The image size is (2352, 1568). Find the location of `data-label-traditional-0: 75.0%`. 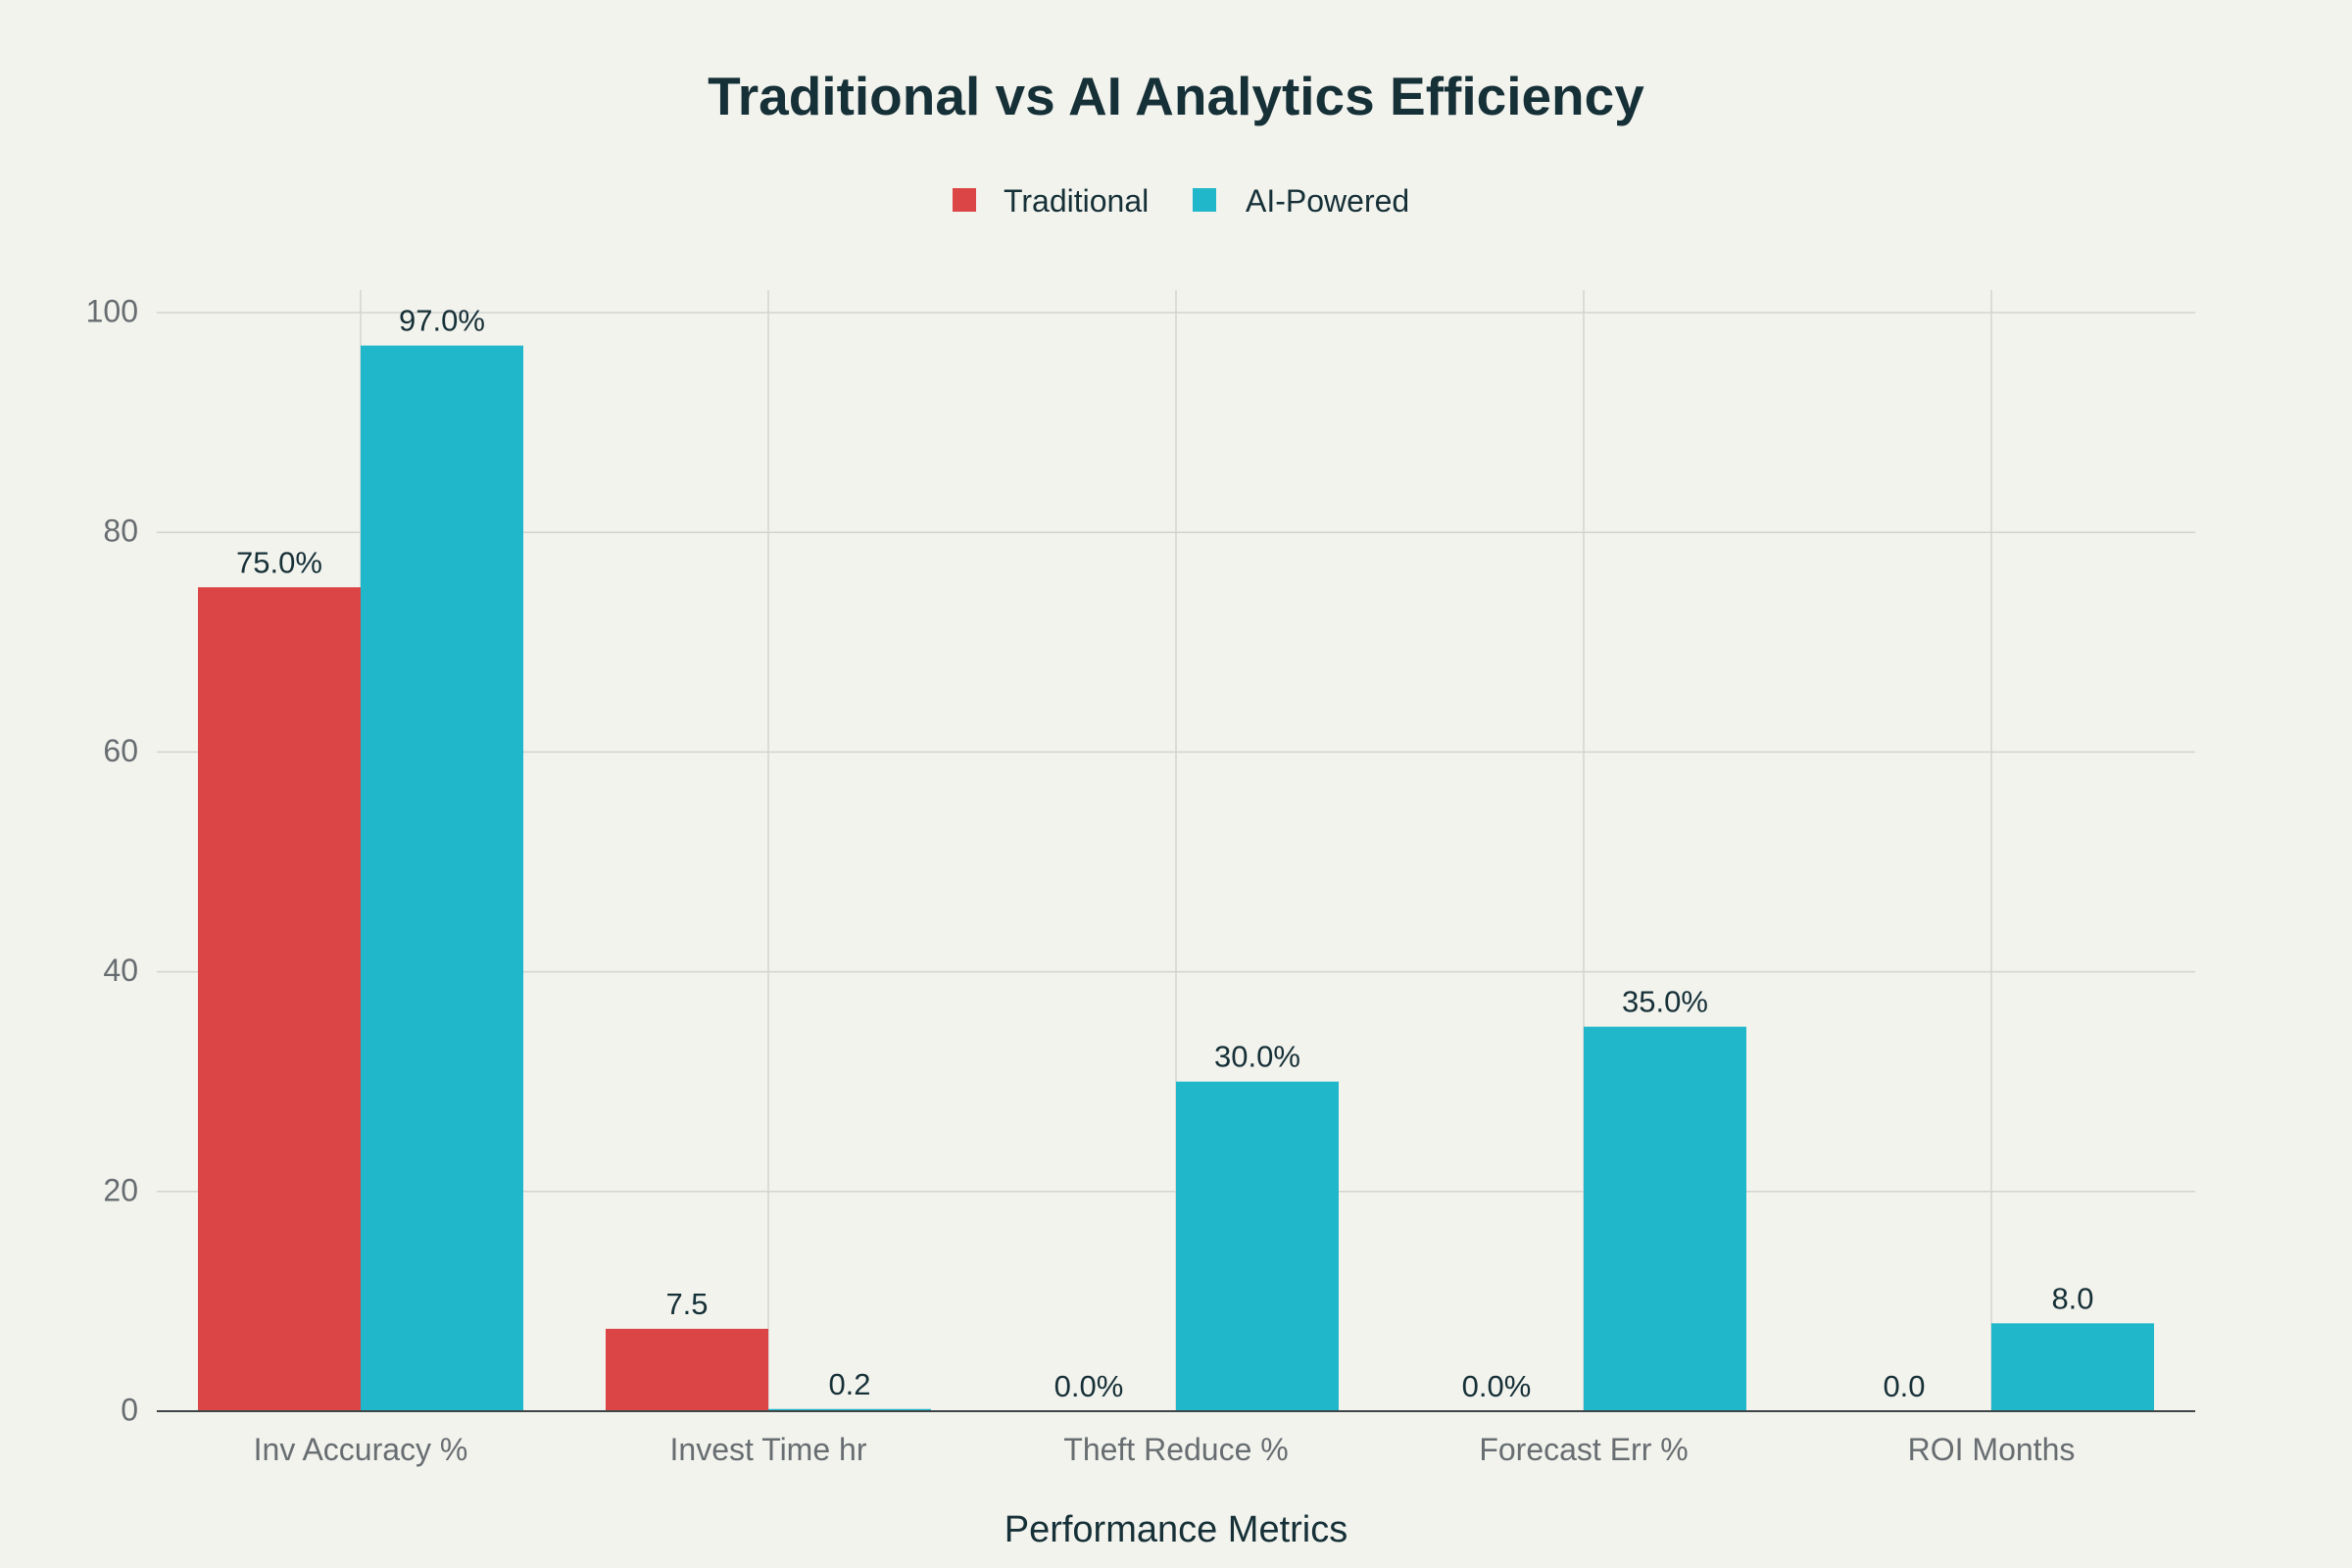

data-label-traditional-0: 75.0% is located at coordinates (279, 562).